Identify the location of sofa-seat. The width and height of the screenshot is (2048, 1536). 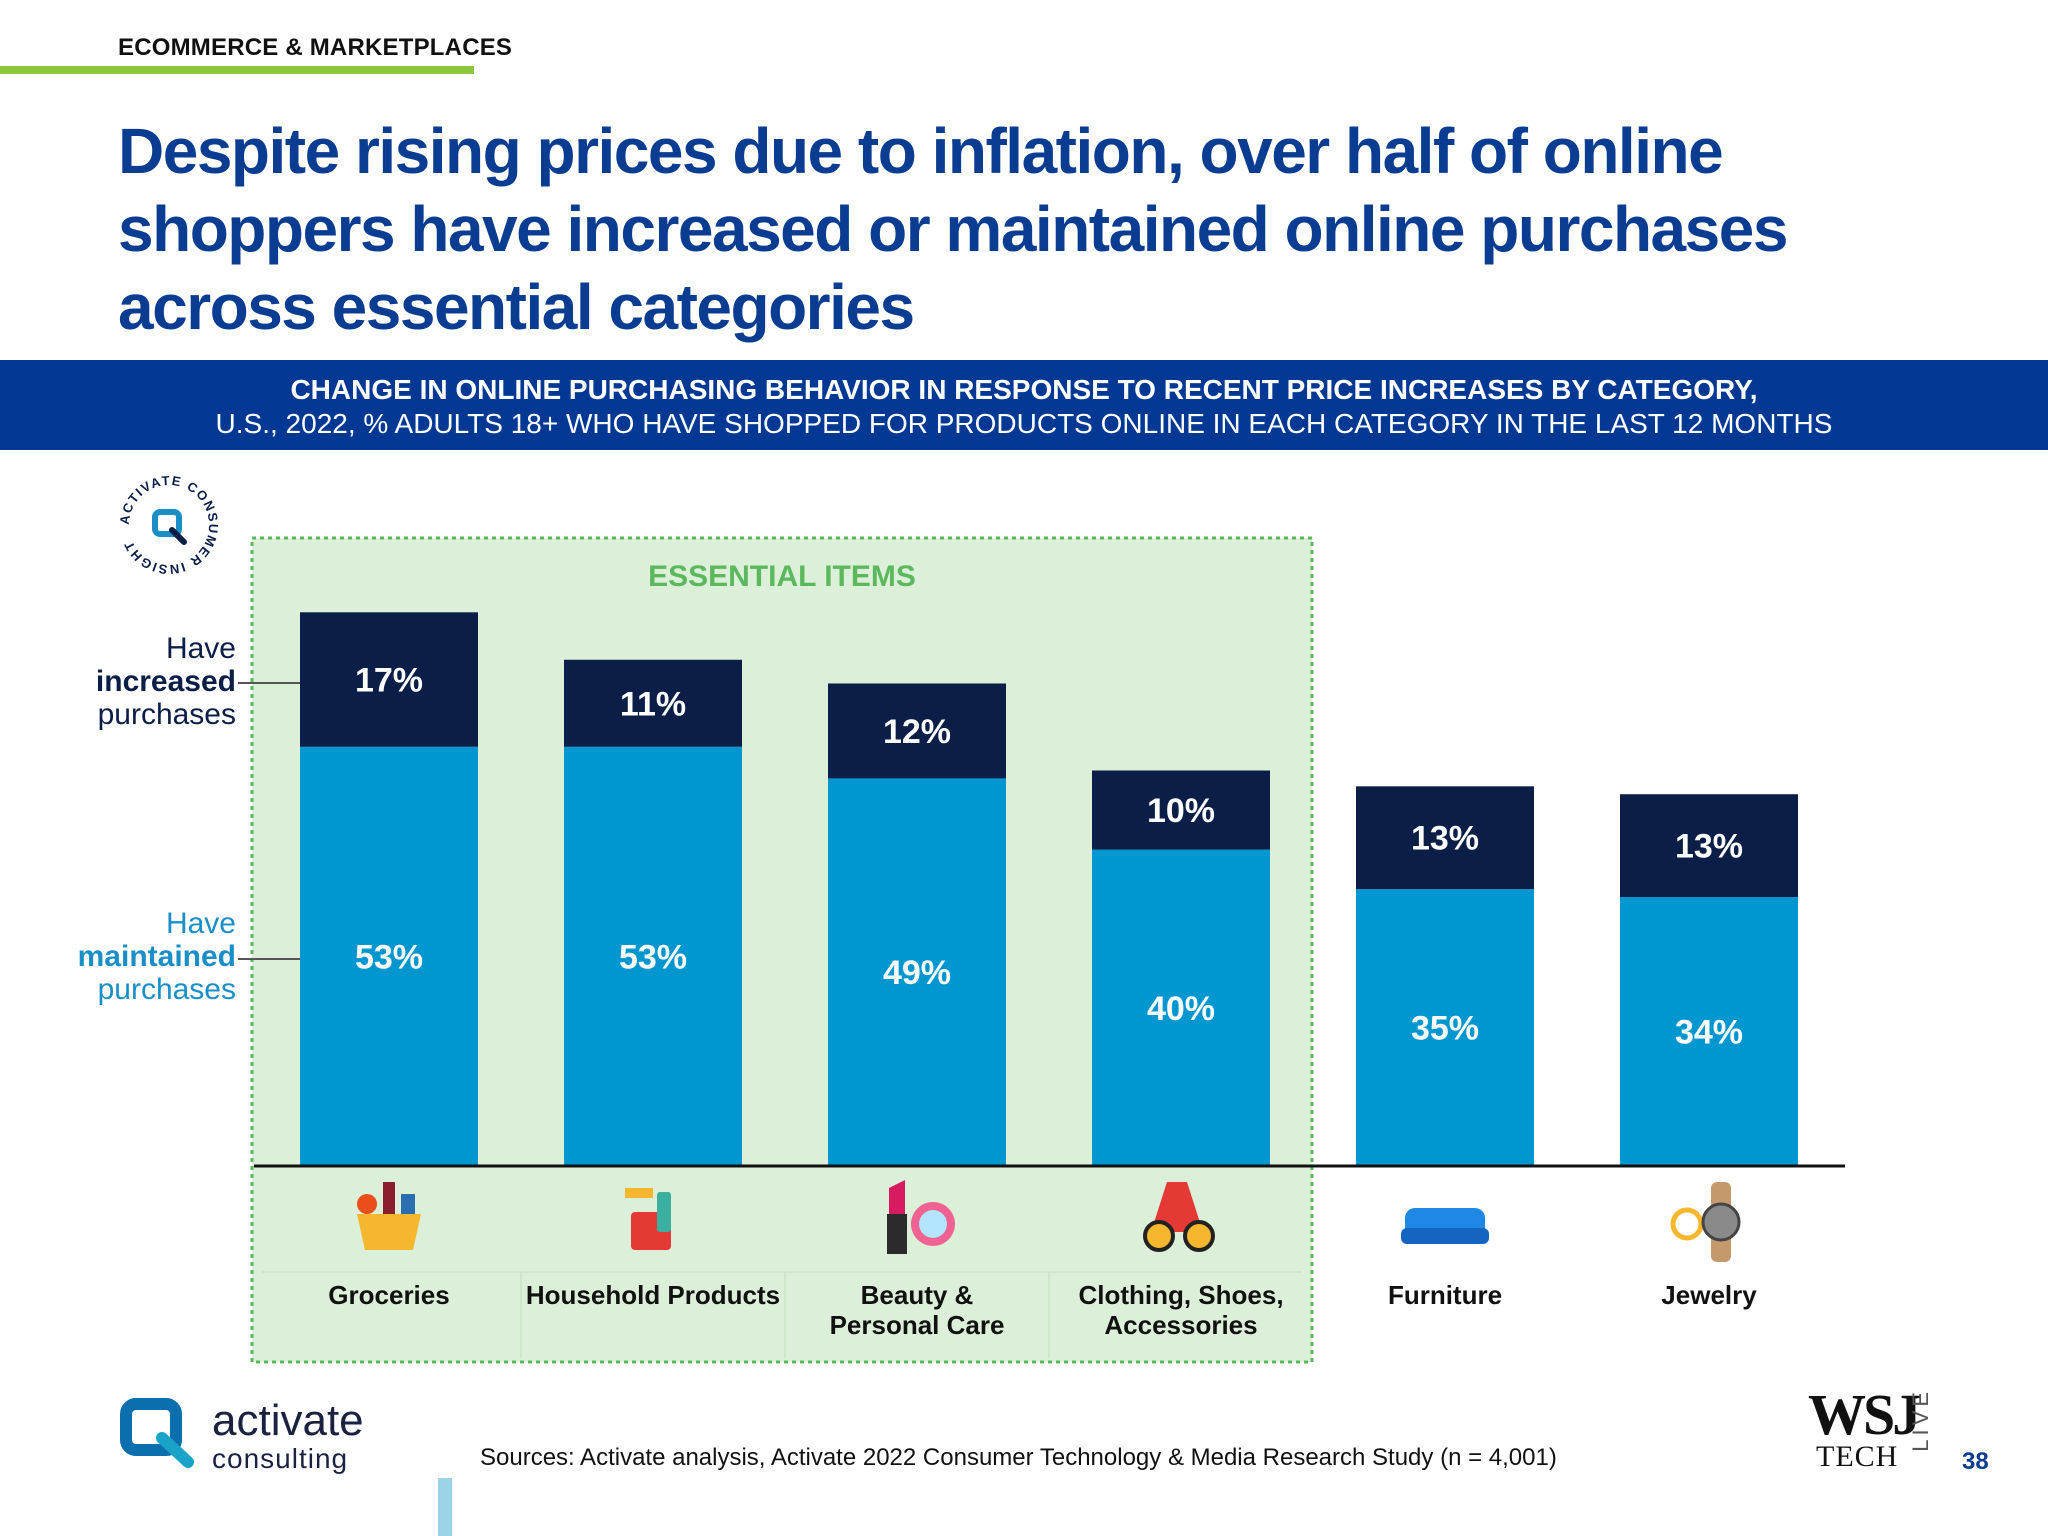
(1445, 1236).